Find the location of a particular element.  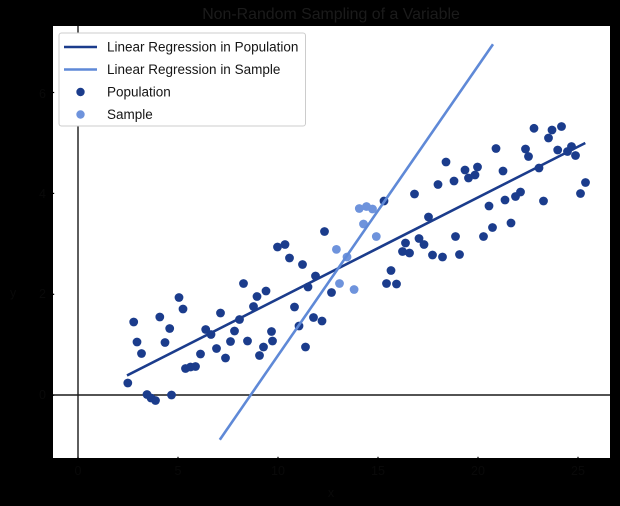

svg-text: 4 is located at coordinates (42, 194).